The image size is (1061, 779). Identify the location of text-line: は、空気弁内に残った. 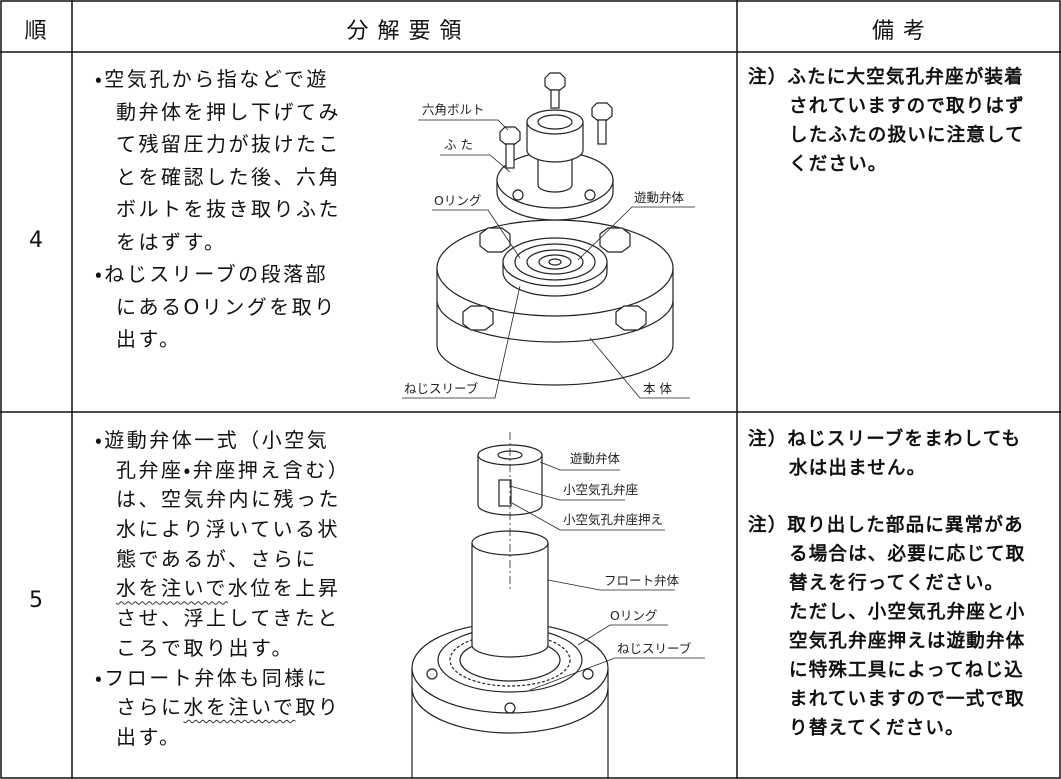
(228, 499).